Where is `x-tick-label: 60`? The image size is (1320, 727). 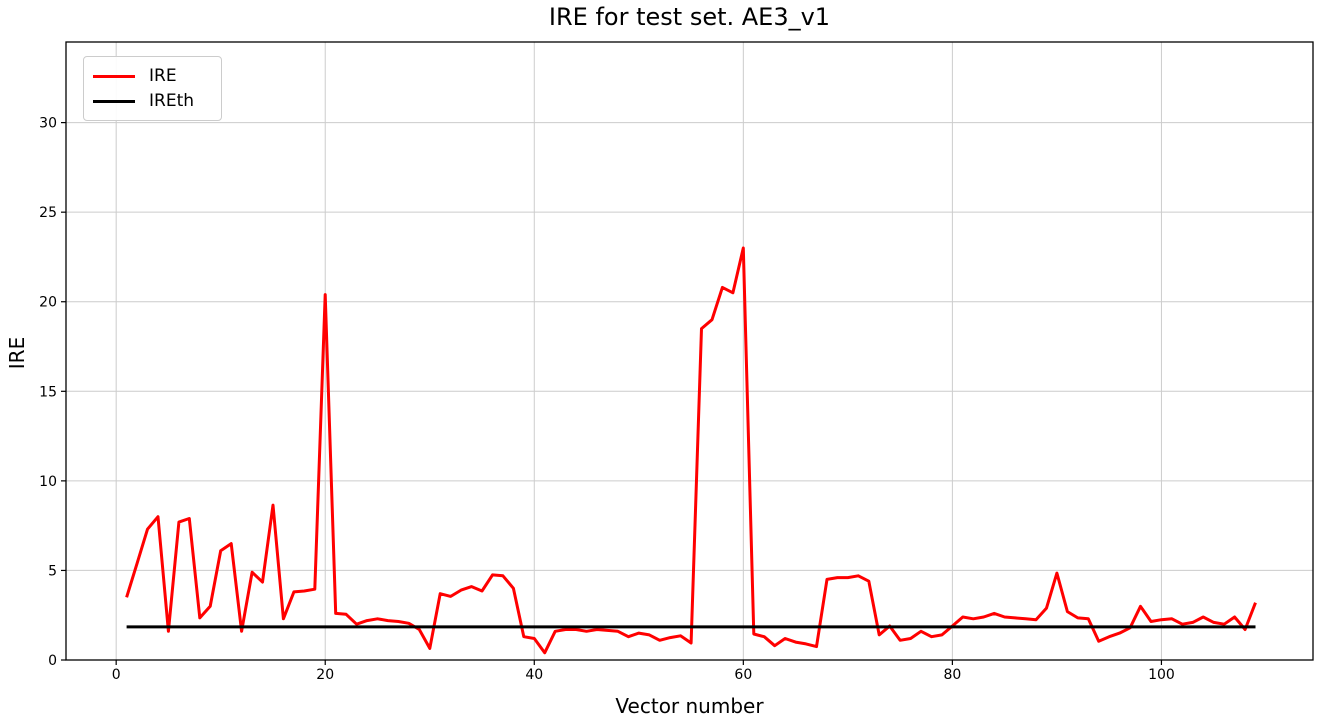
x-tick-label: 60 is located at coordinates (743, 675).